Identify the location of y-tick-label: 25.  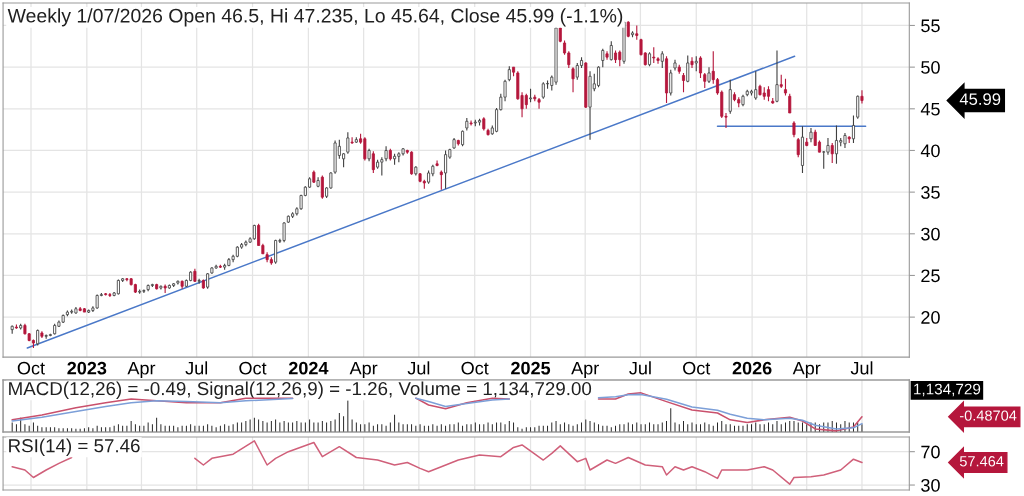
(930, 276).